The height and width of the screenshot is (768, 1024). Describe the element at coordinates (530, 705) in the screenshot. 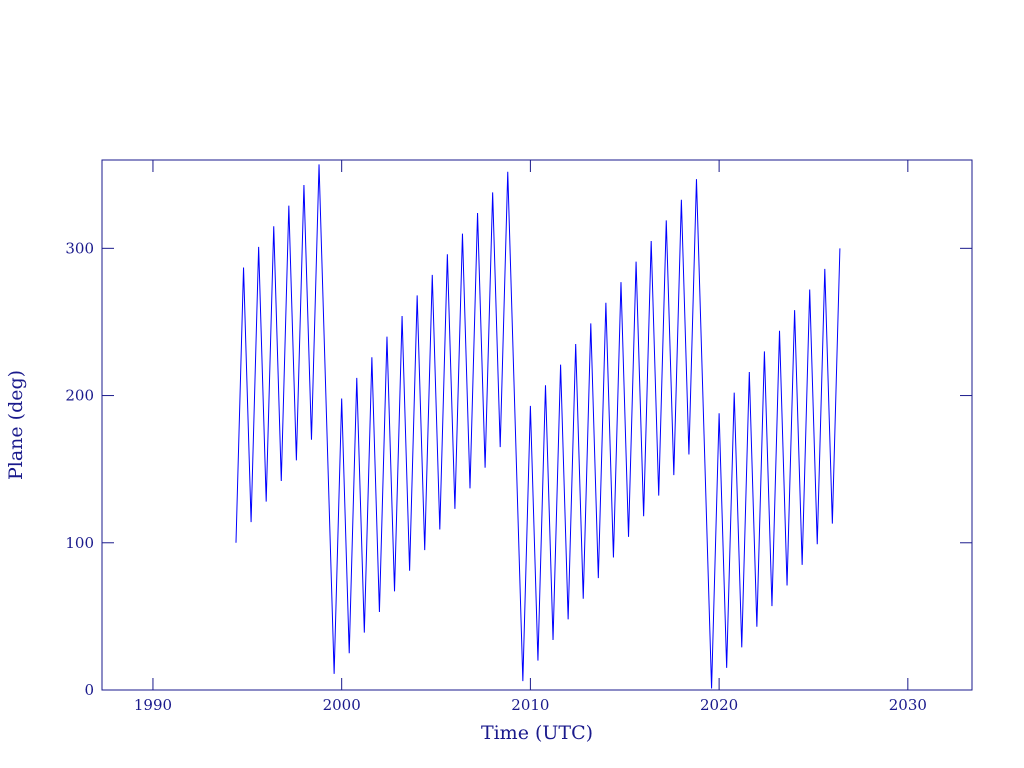

I see `x-tick-label: 2010` at that location.